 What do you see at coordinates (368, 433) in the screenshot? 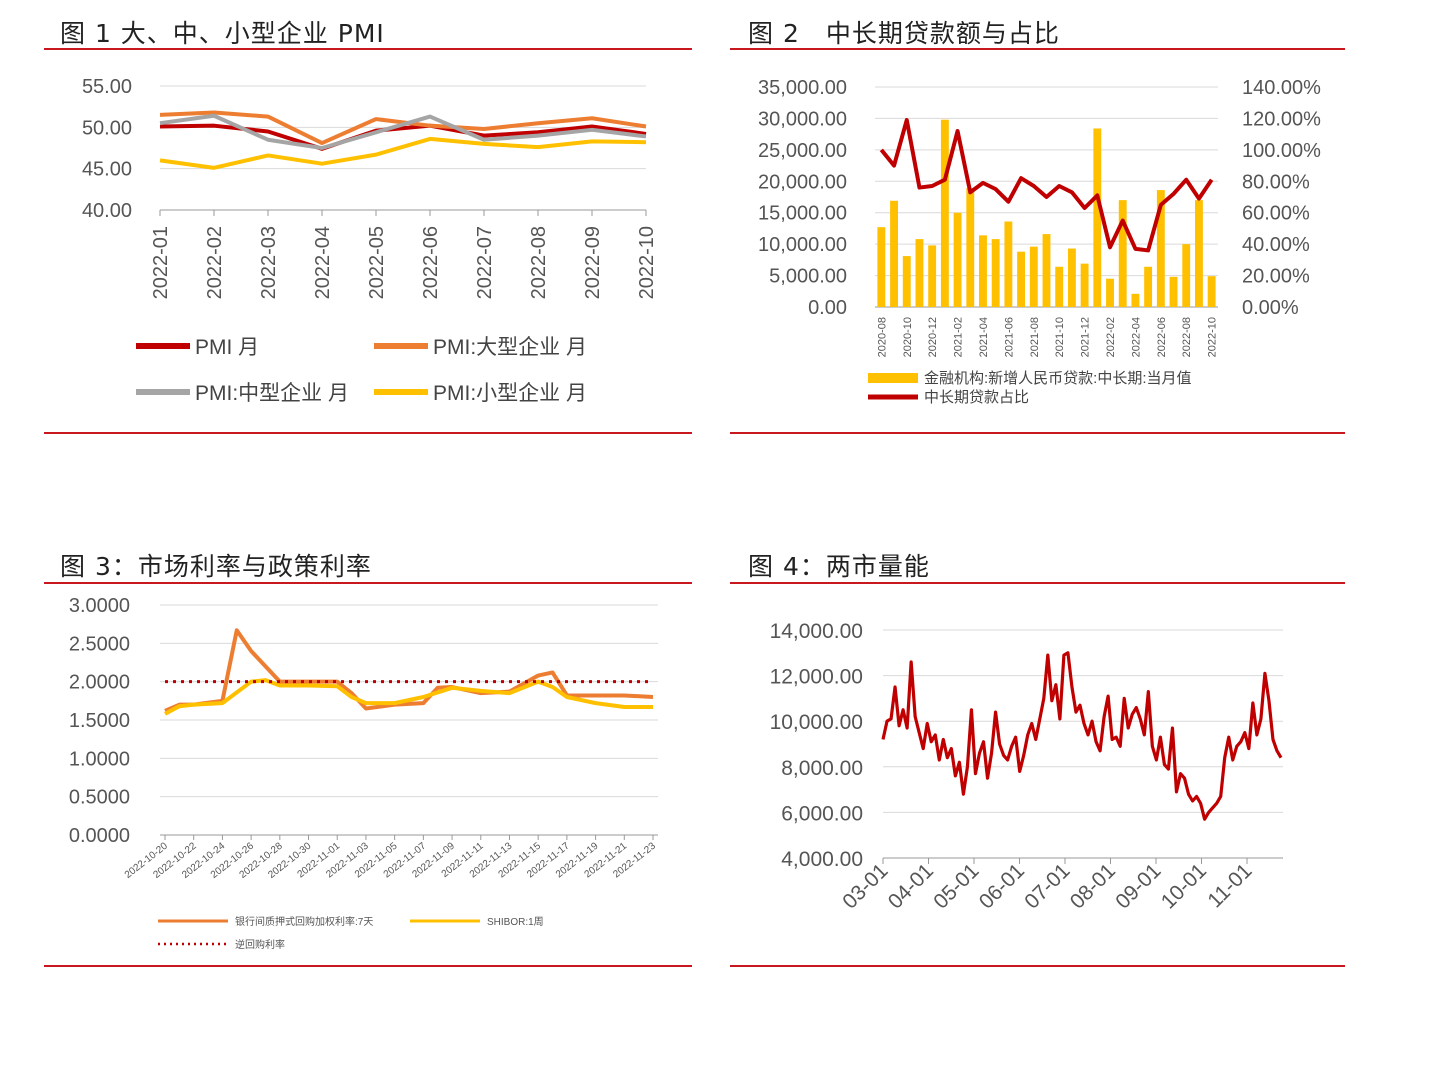
I see `panel1-bottom-rule` at bounding box center [368, 433].